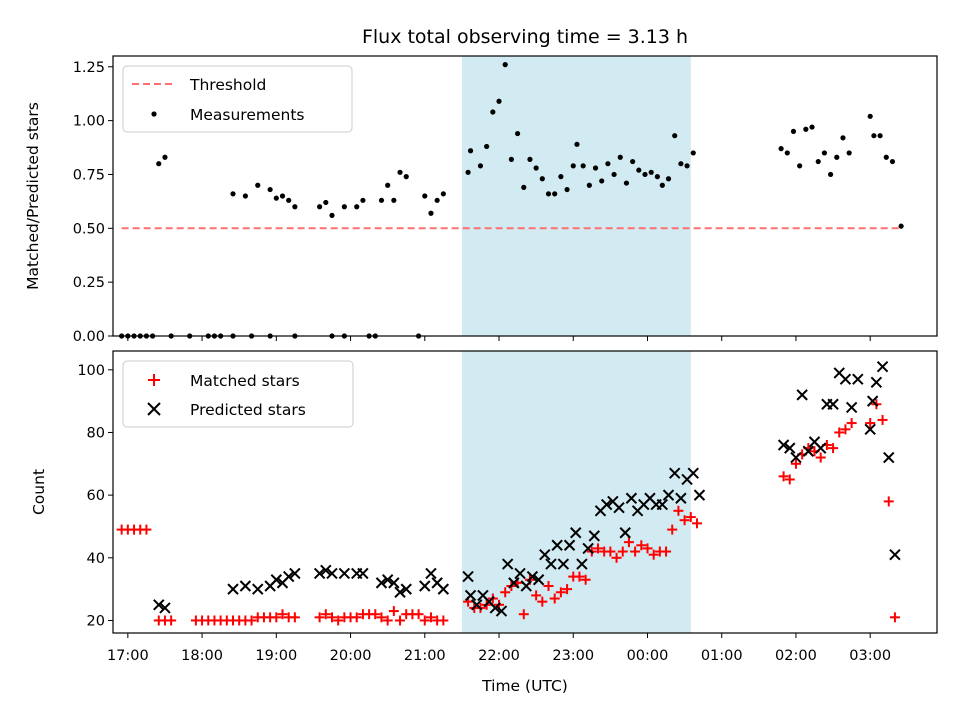  Describe the element at coordinates (154, 114) in the screenshot. I see `legend-measurements-swatch` at that location.